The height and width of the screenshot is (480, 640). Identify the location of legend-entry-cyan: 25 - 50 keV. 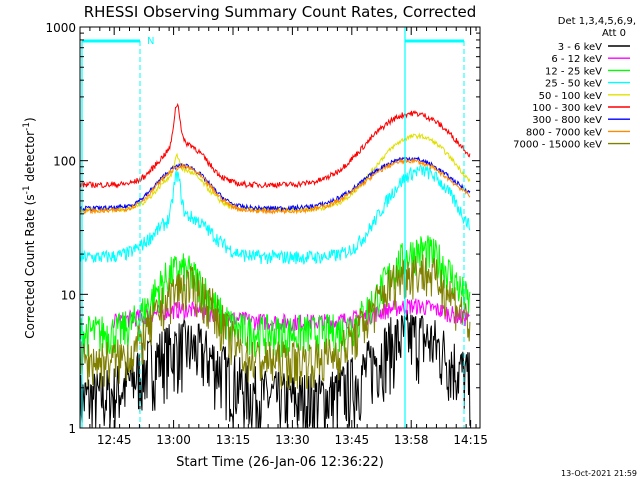
(573, 84).